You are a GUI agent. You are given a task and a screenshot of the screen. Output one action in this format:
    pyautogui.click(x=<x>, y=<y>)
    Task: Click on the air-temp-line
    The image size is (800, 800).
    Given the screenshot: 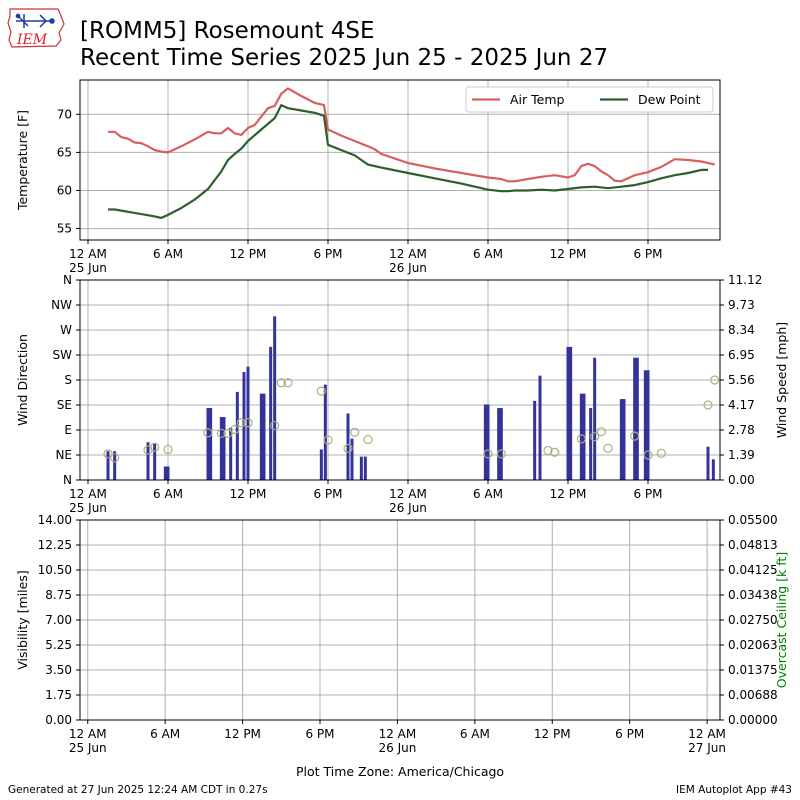 What is the action you would take?
    pyautogui.click(x=411, y=135)
    